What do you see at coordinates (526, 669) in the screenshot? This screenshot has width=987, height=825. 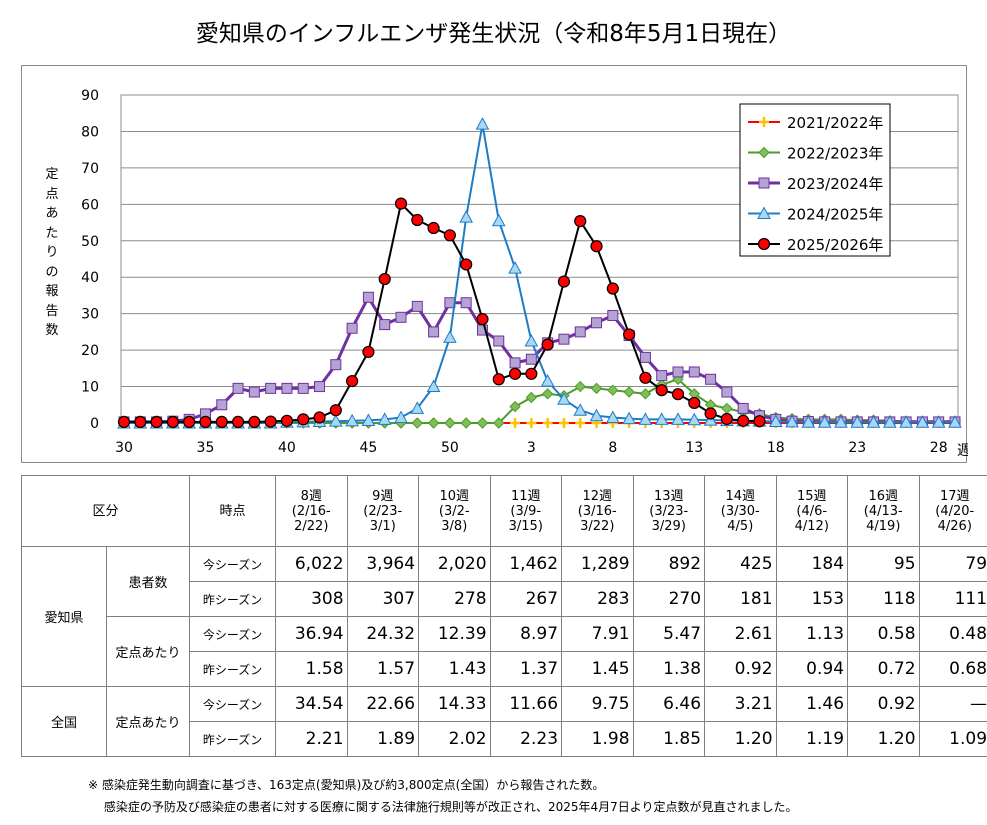 I see `table-cell: 1.37` at bounding box center [526, 669].